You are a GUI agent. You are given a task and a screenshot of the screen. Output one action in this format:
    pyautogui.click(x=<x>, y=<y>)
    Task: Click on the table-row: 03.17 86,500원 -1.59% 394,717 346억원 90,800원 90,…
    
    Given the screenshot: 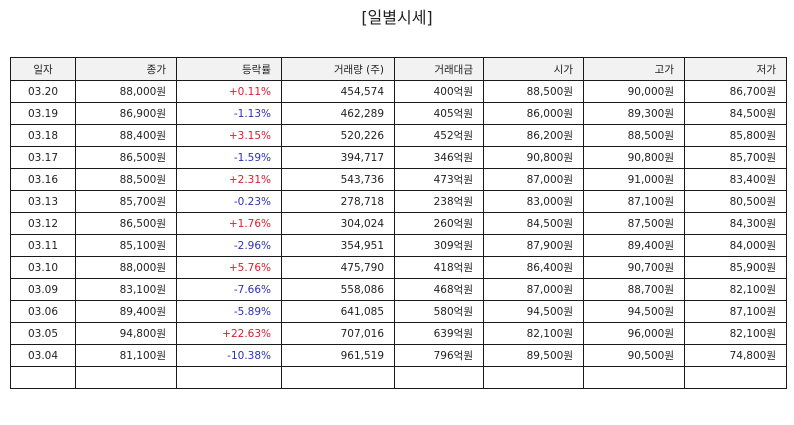 What is the action you would take?
    pyautogui.click(x=398, y=157)
    